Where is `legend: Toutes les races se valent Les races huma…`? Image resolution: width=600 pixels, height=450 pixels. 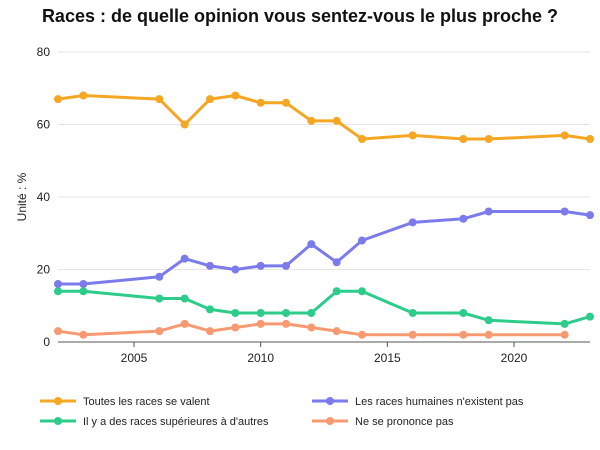
legend: Toutes les races se valent Les races huma… is located at coordinates (282, 412).